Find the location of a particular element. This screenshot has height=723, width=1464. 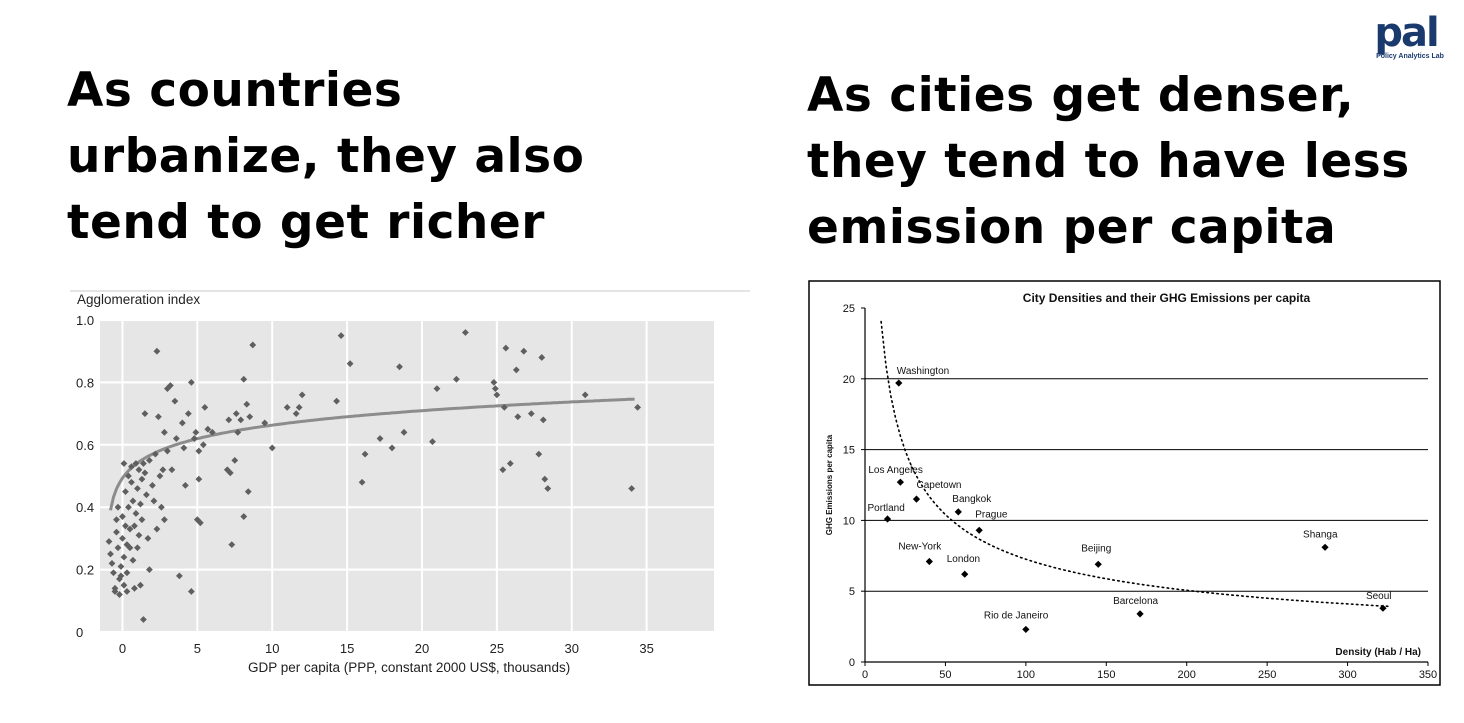

x-tick-label: 25 is located at coordinates (497, 648).